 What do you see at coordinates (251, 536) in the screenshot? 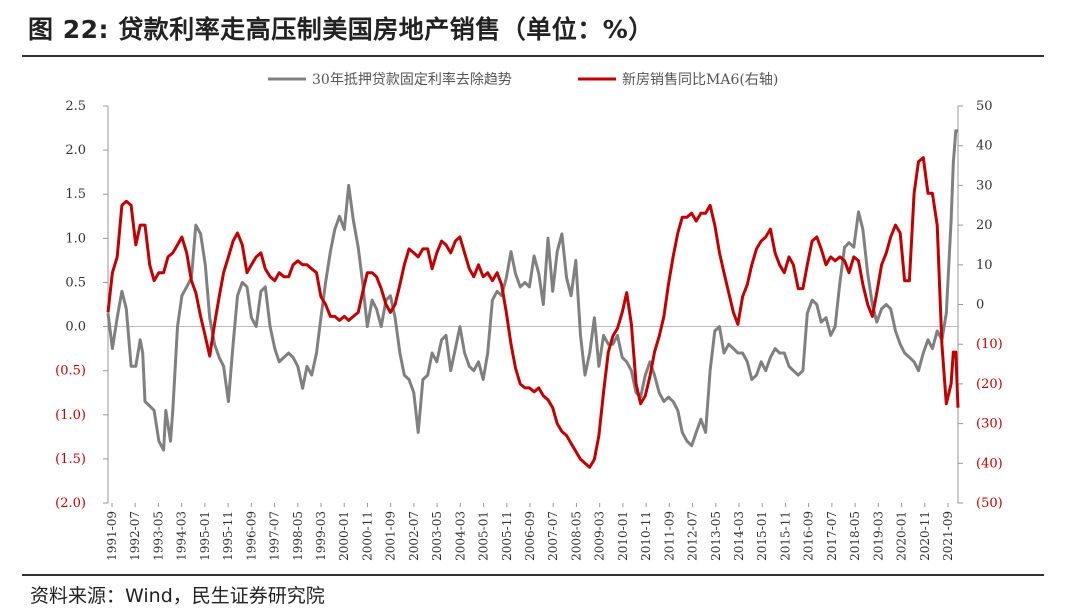
I see `x-tick-label: 1996-09` at bounding box center [251, 536].